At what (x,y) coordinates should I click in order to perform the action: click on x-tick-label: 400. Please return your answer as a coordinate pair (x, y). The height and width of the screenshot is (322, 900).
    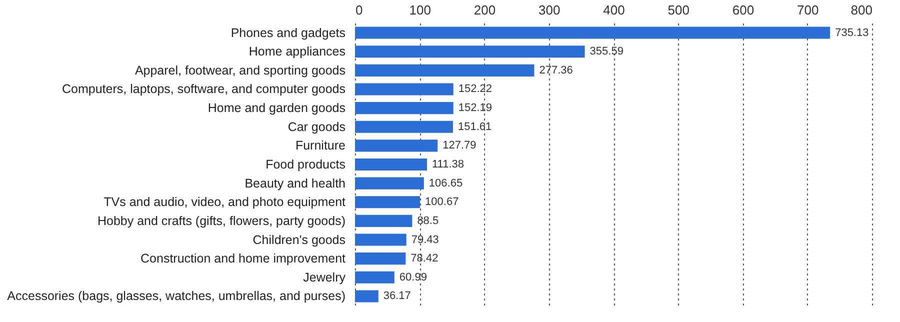
    Looking at the image, I should click on (614, 10).